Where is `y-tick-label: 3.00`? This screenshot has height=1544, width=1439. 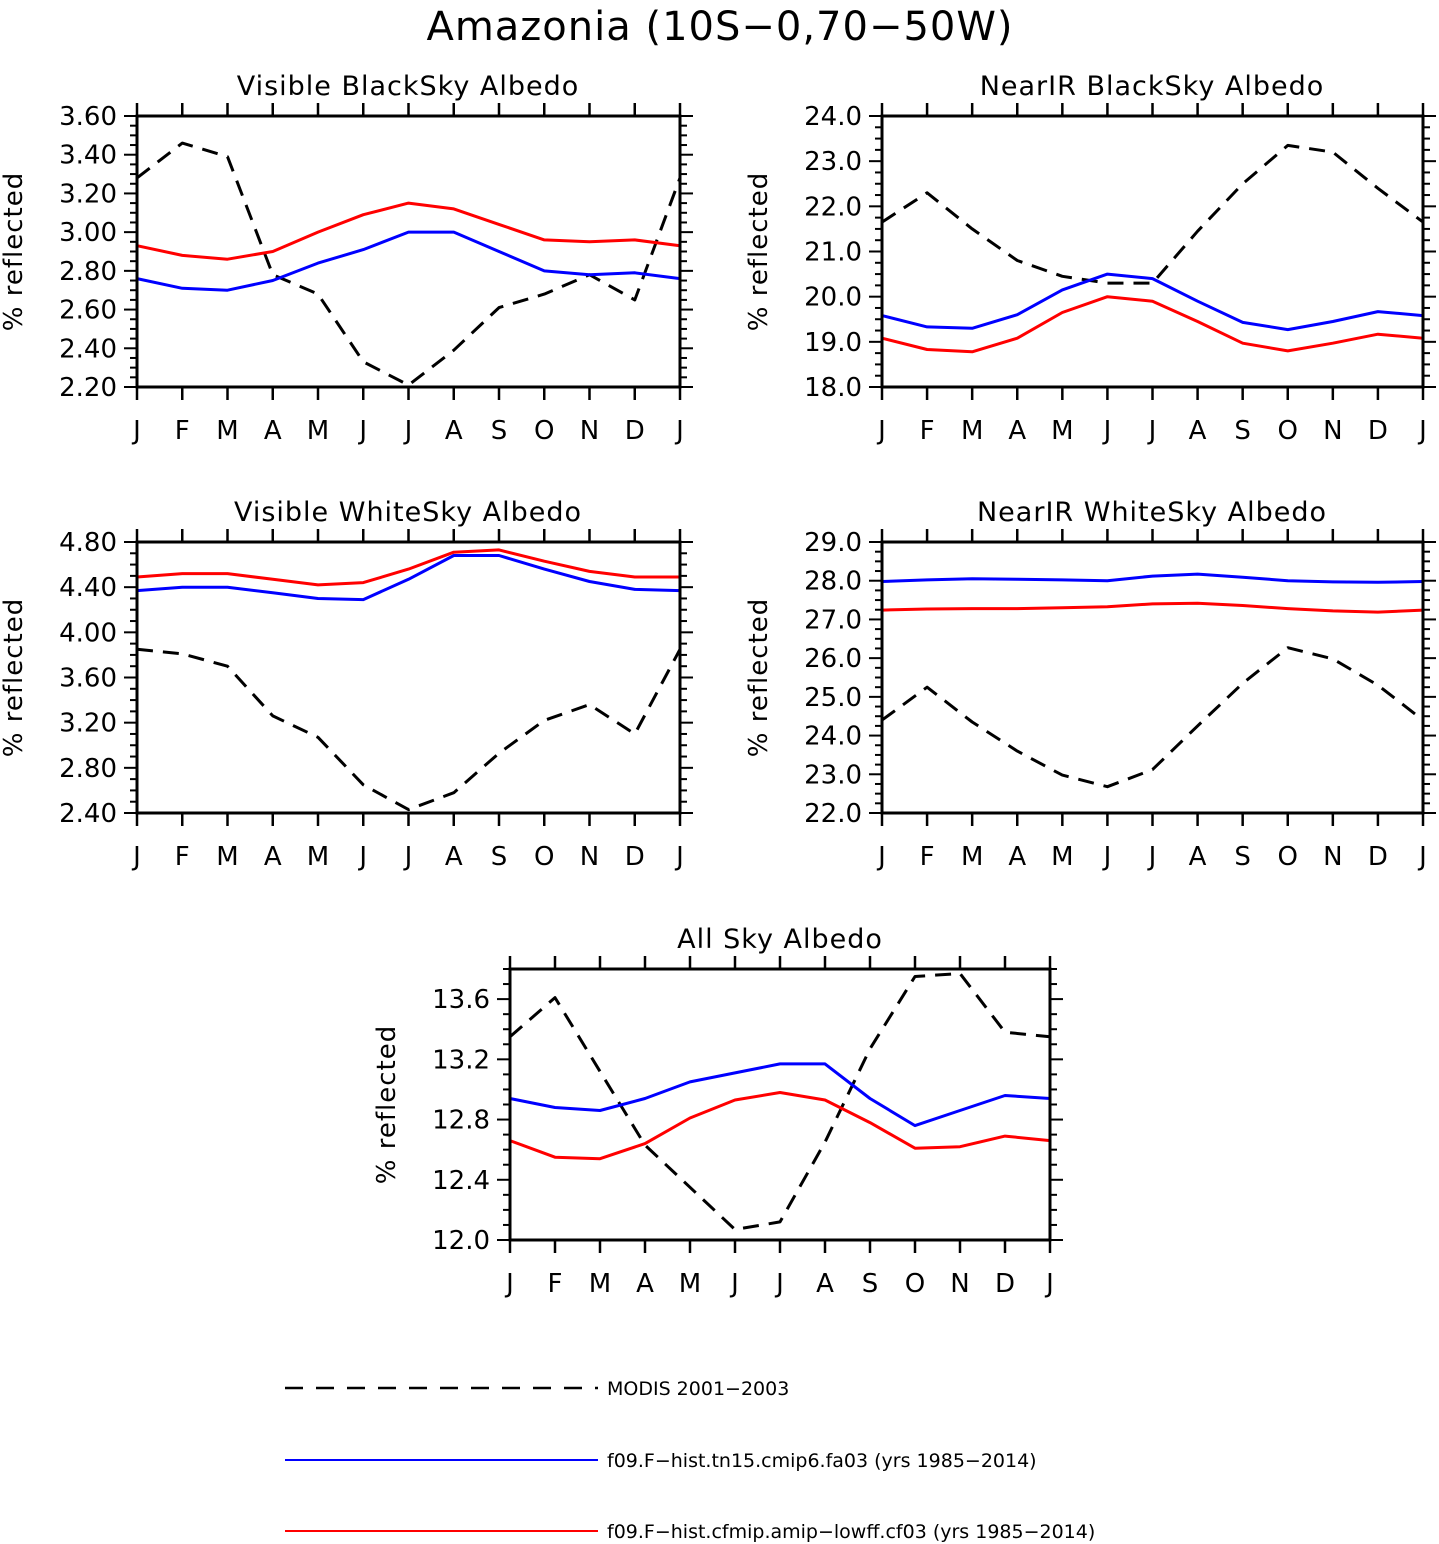 y-tick-label: 3.00 is located at coordinates (88, 233).